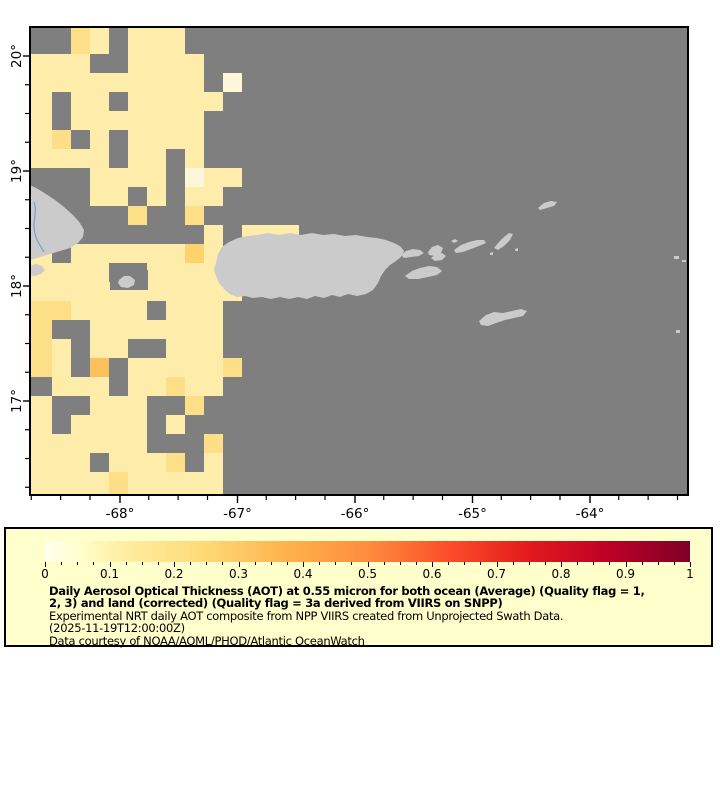 Image resolution: width=720 pixels, height=800 pixels. What do you see at coordinates (17, 286) in the screenshot?
I see `latitude-axis-label: 18°` at bounding box center [17, 286].